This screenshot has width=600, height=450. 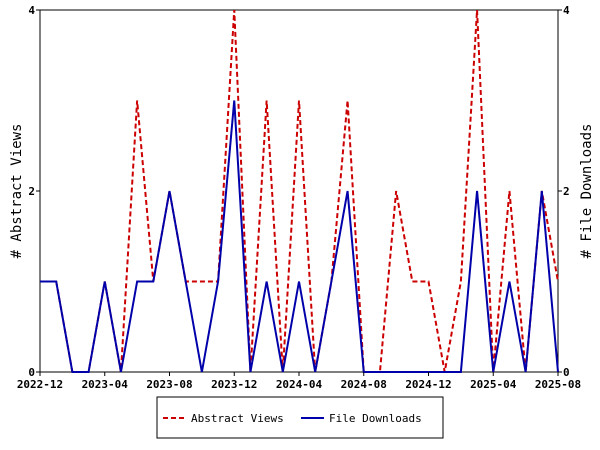 I want to click on y-left-tick-label: 2, so click(x=31, y=191).